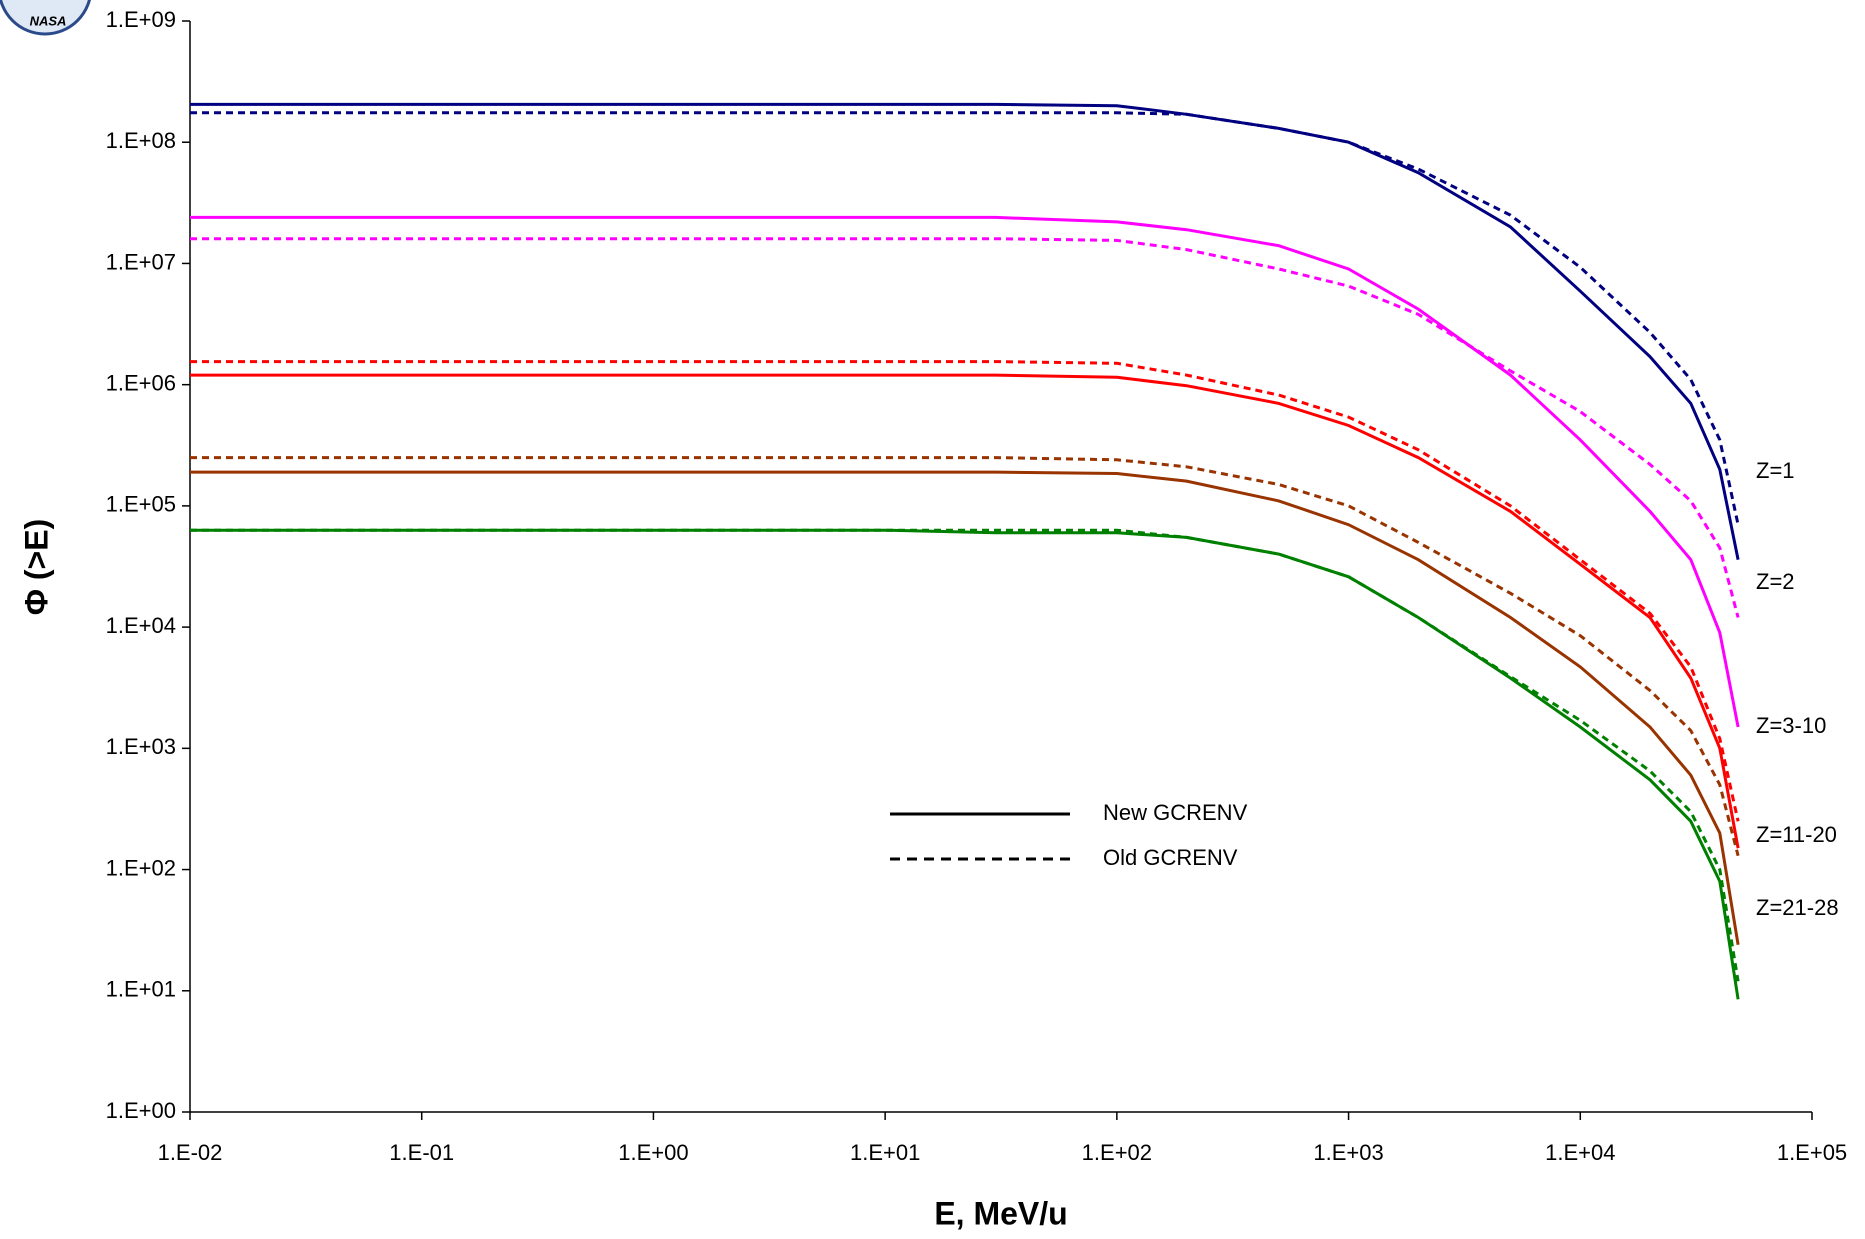  Describe the element at coordinates (141, 140) in the screenshot. I see `y-tick-label: 1.E+08` at that location.